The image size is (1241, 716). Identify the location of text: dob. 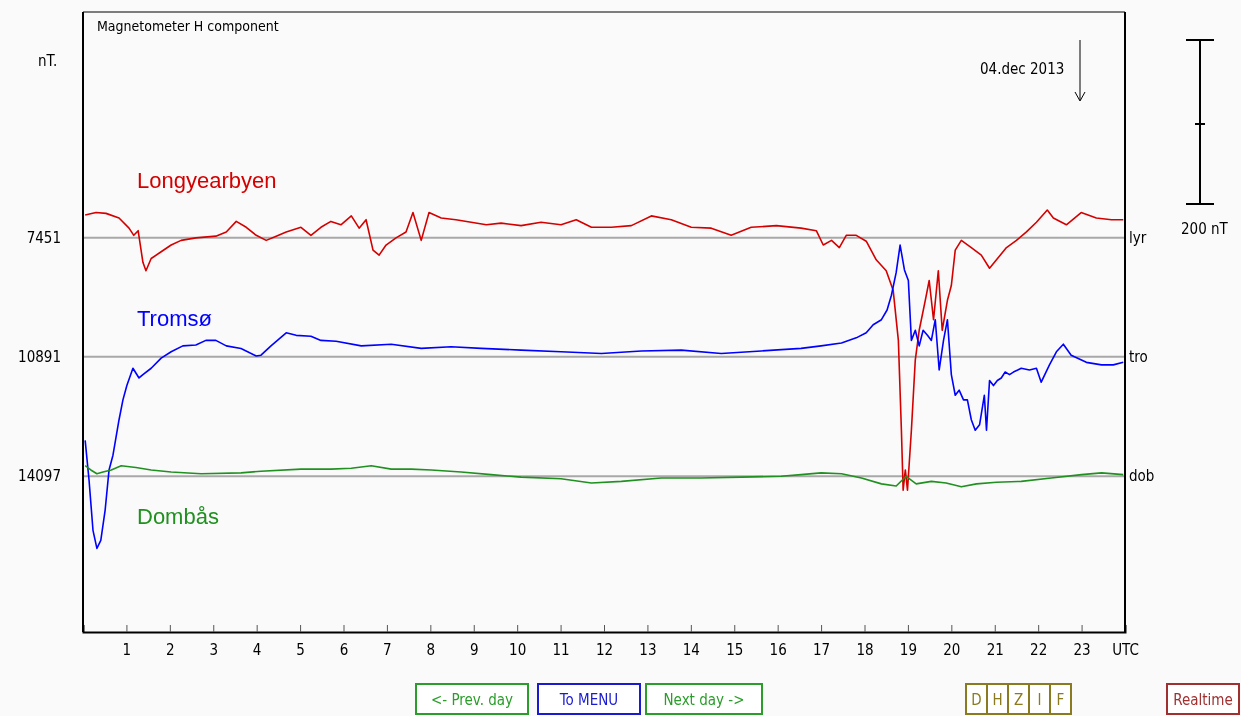
(1142, 476).